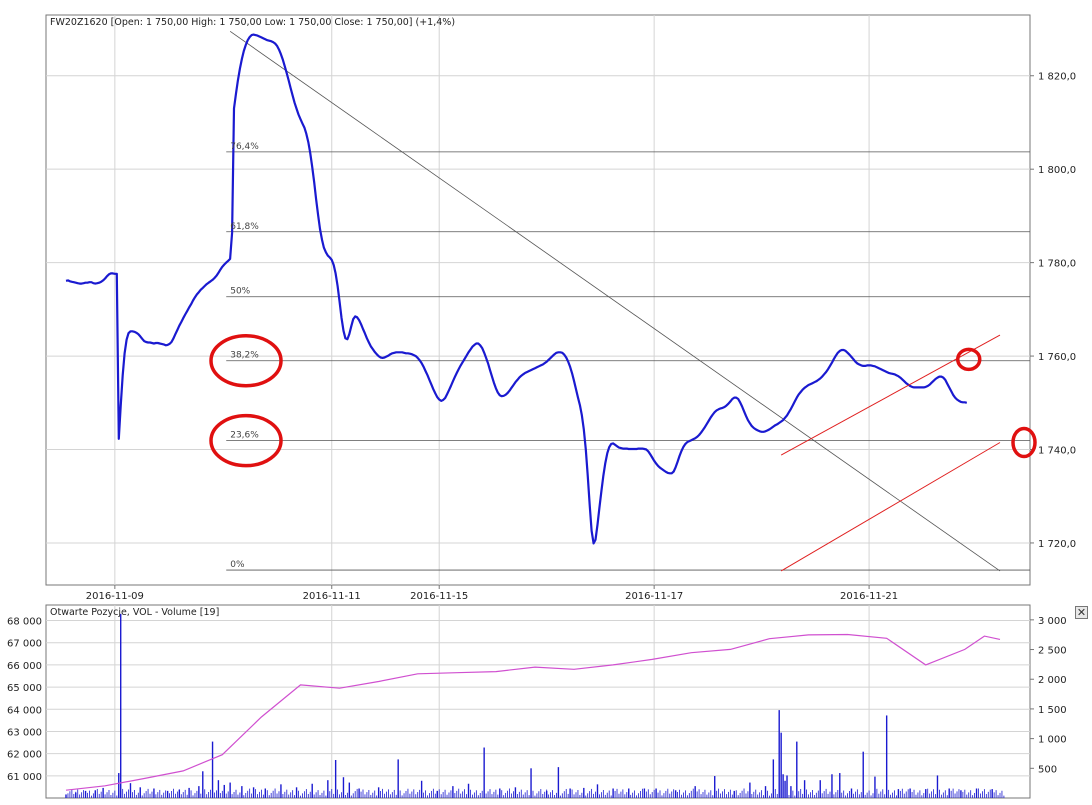 Image resolution: width=1092 pixels, height=805 pixels. Describe the element at coordinates (1052, 710) in the screenshot. I see `volume-right-tick-label: 1 500` at that location.